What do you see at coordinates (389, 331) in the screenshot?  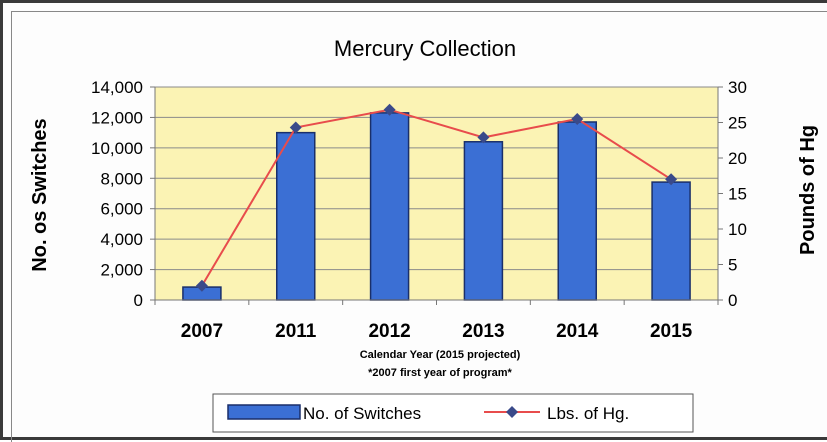 I see `x-tick-label: 2012` at bounding box center [389, 331].